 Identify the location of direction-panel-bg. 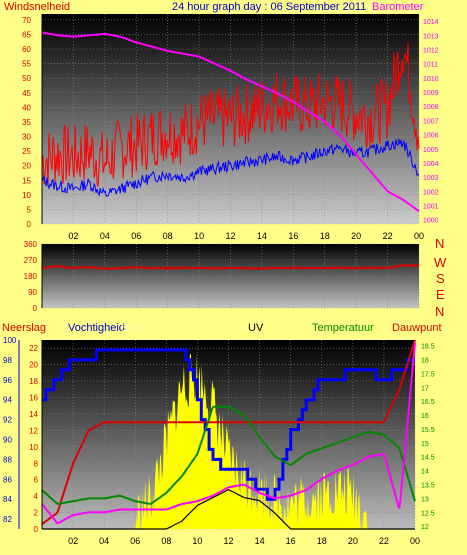
(230, 276).